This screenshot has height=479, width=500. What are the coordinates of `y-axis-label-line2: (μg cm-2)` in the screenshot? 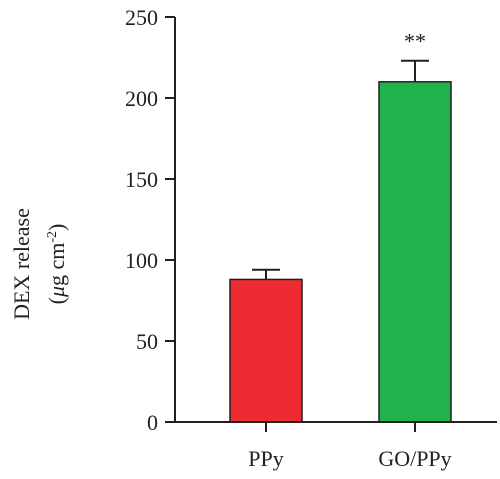 It's located at (56, 264).